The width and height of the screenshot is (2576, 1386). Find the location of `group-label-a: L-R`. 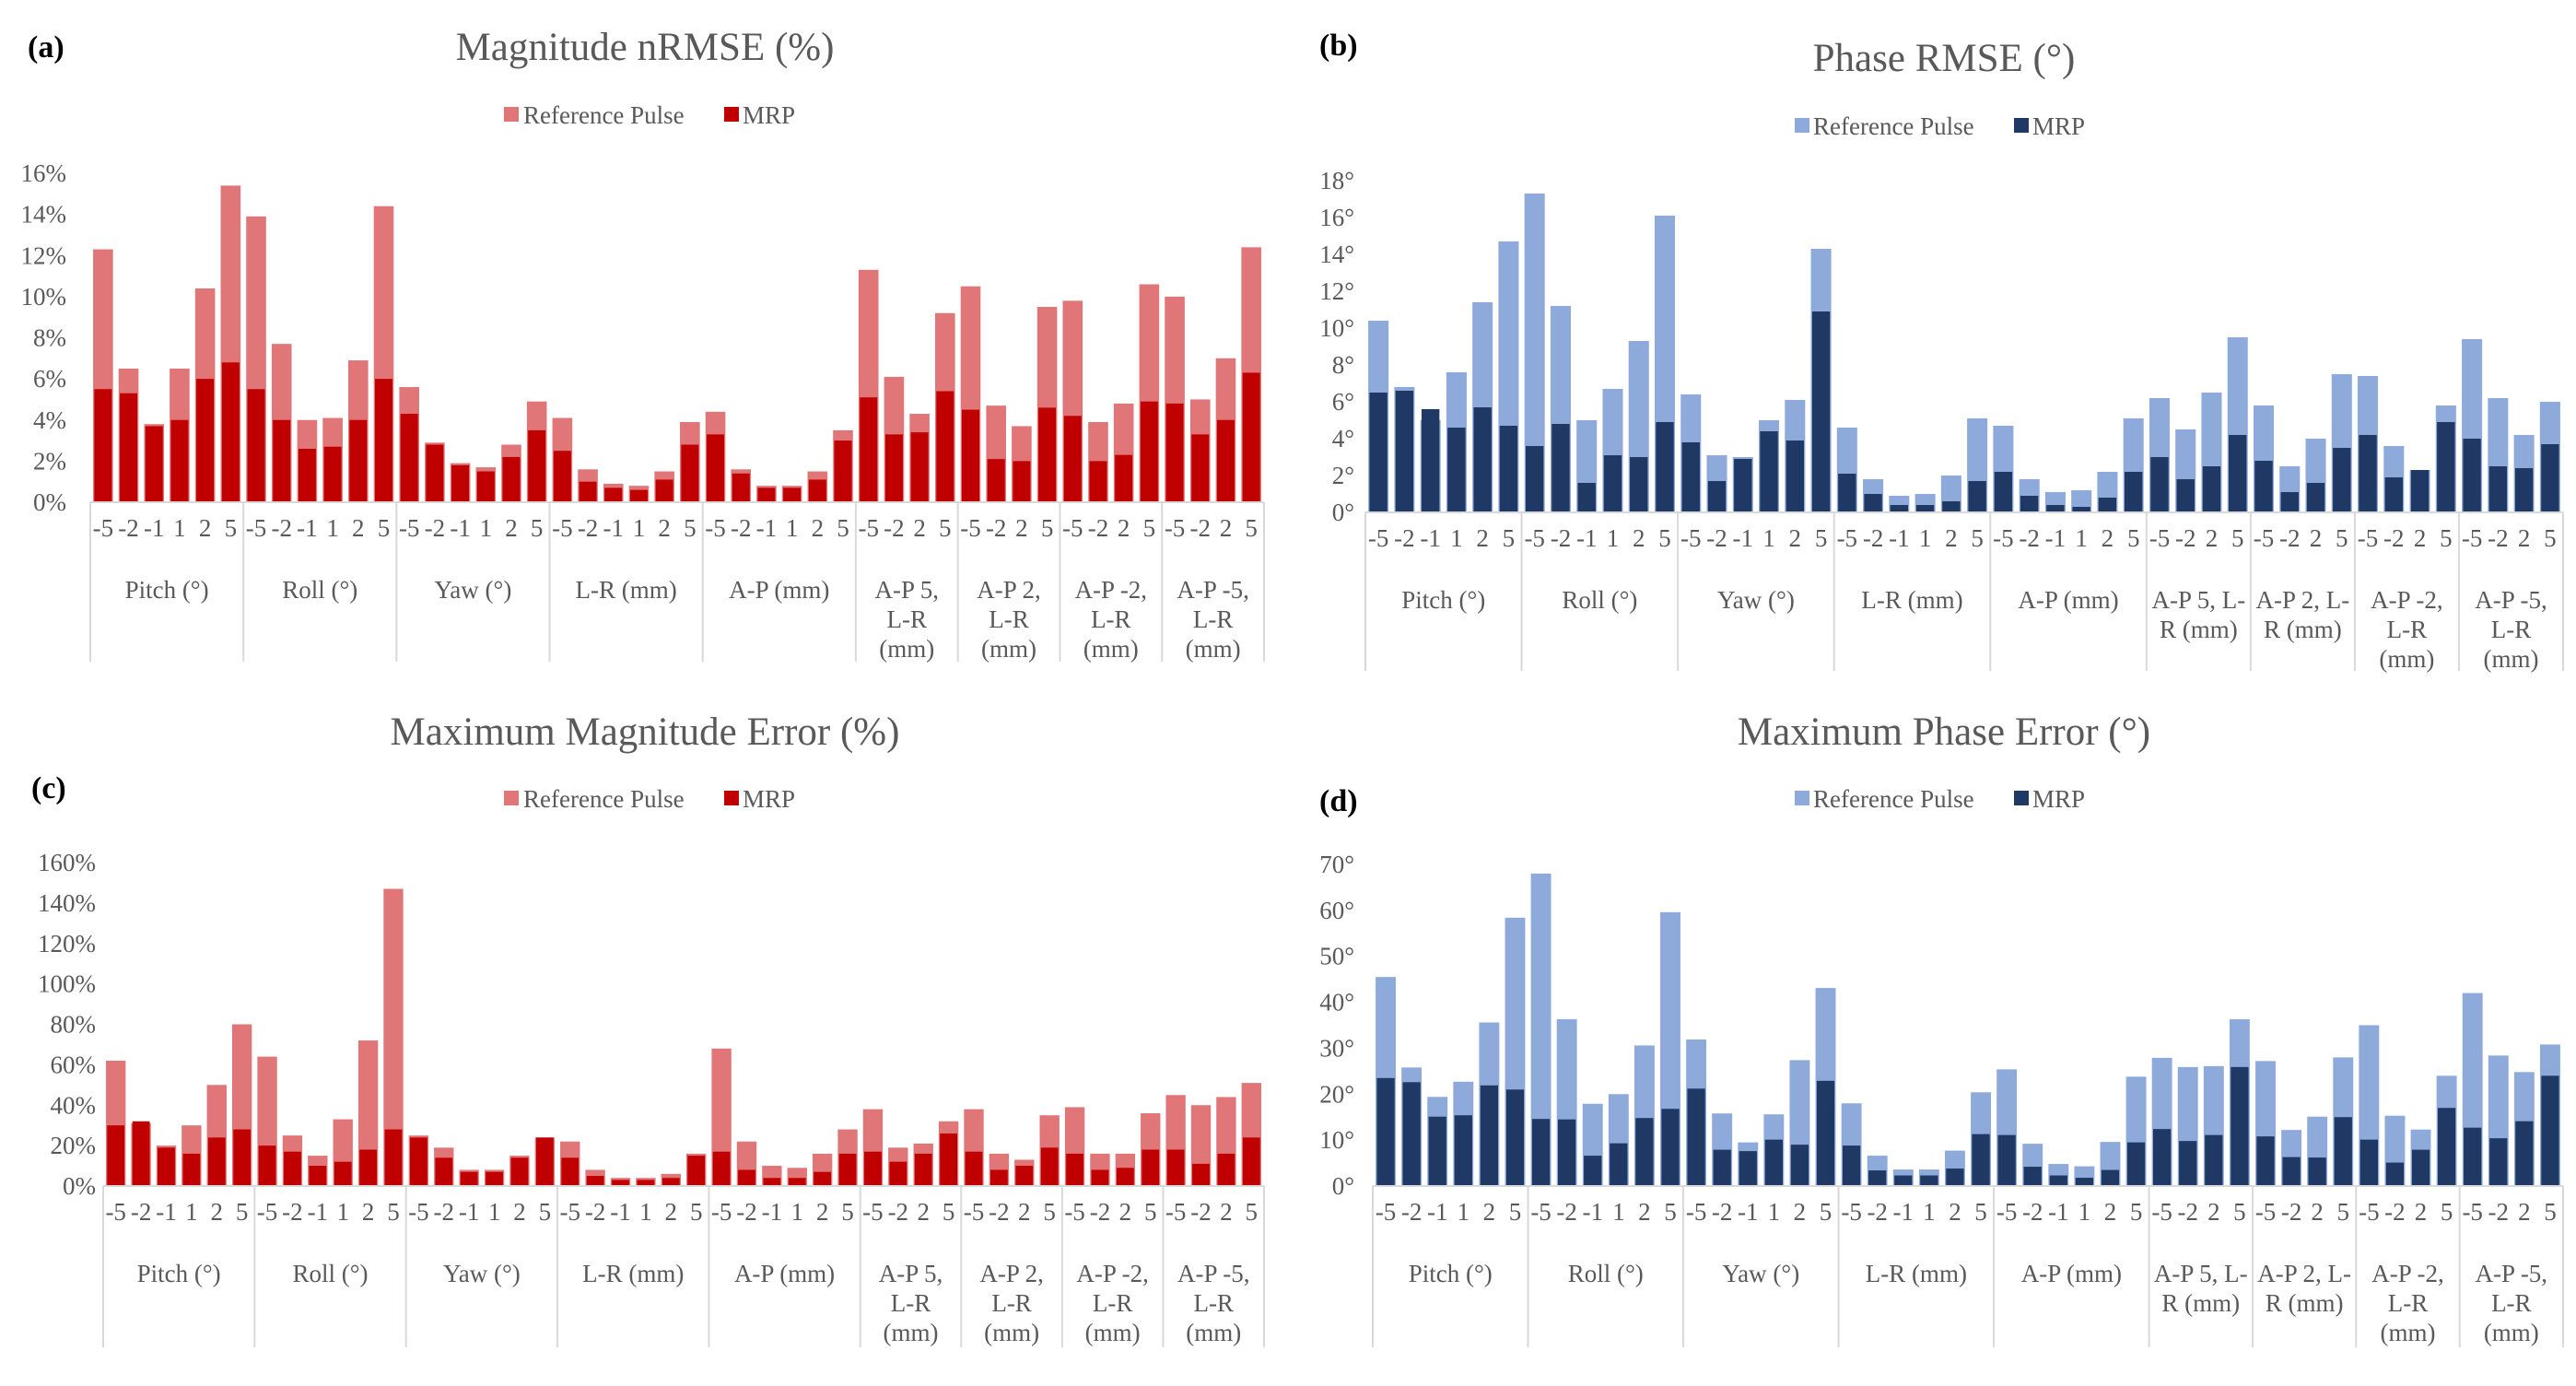

group-label-a: L-R is located at coordinates (1213, 619).